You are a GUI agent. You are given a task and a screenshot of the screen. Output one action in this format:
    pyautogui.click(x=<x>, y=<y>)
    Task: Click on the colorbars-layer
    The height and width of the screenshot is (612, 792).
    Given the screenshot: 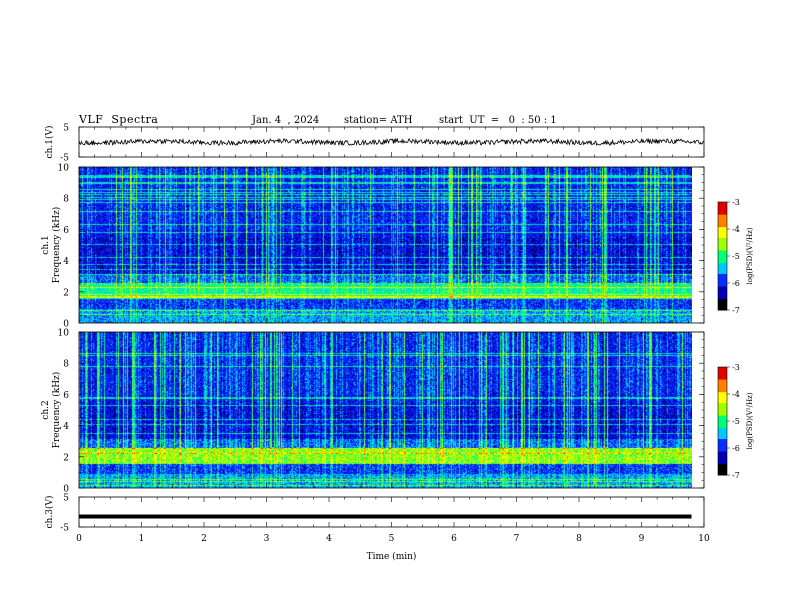 What is the action you would take?
    pyautogui.click(x=723, y=338)
    